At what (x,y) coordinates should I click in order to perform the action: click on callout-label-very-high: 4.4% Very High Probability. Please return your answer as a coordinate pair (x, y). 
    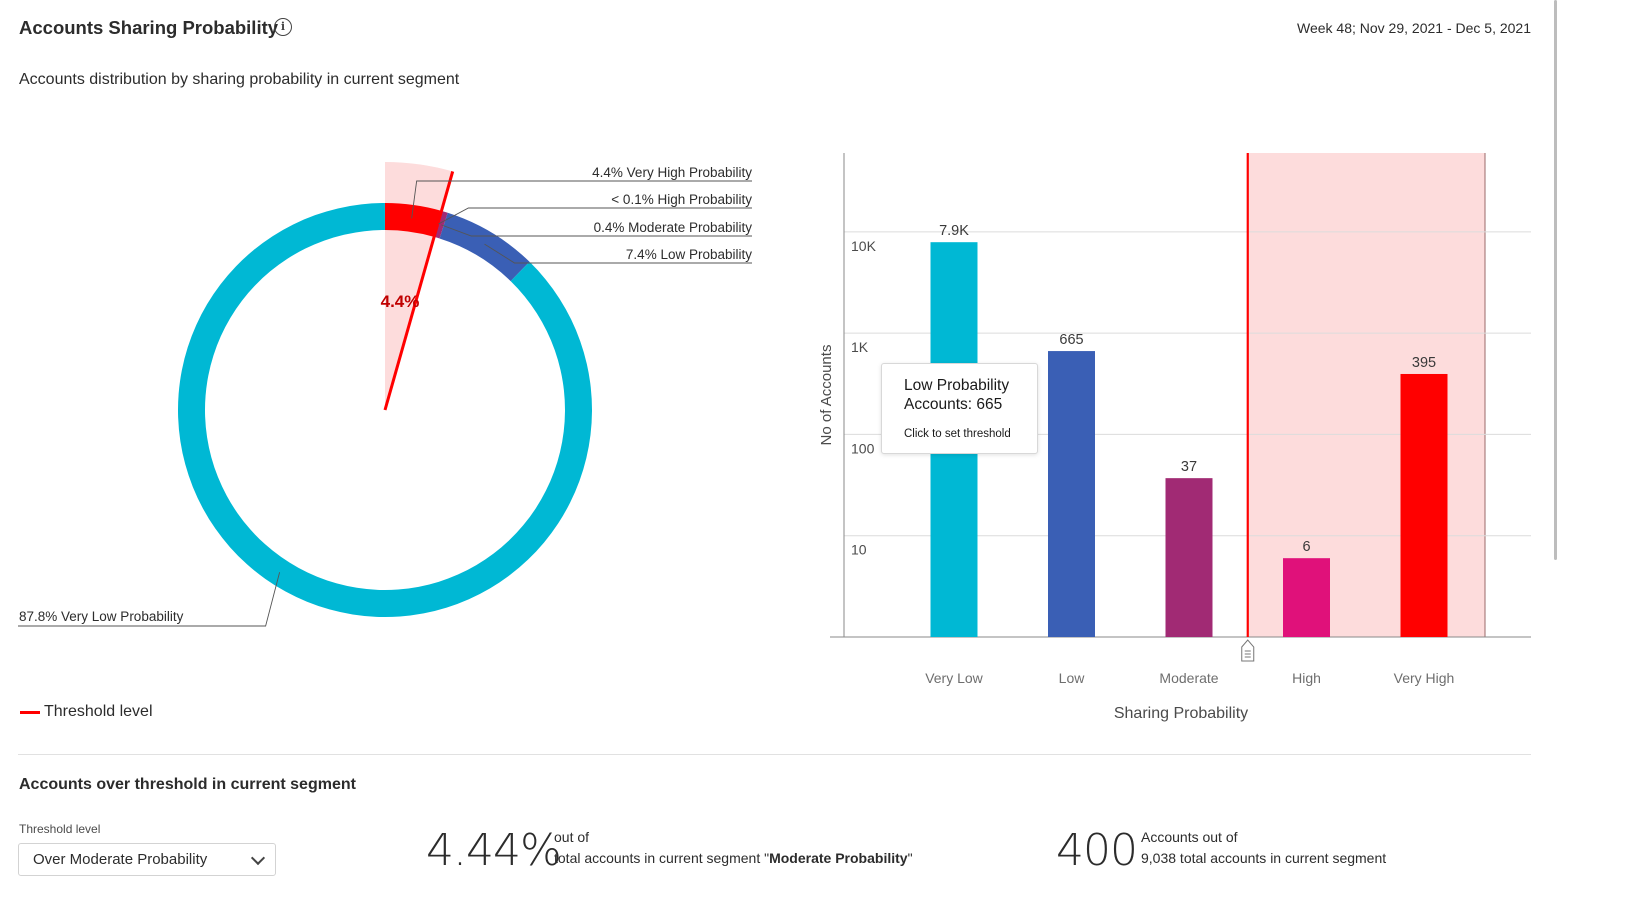
    Looking at the image, I should click on (672, 172).